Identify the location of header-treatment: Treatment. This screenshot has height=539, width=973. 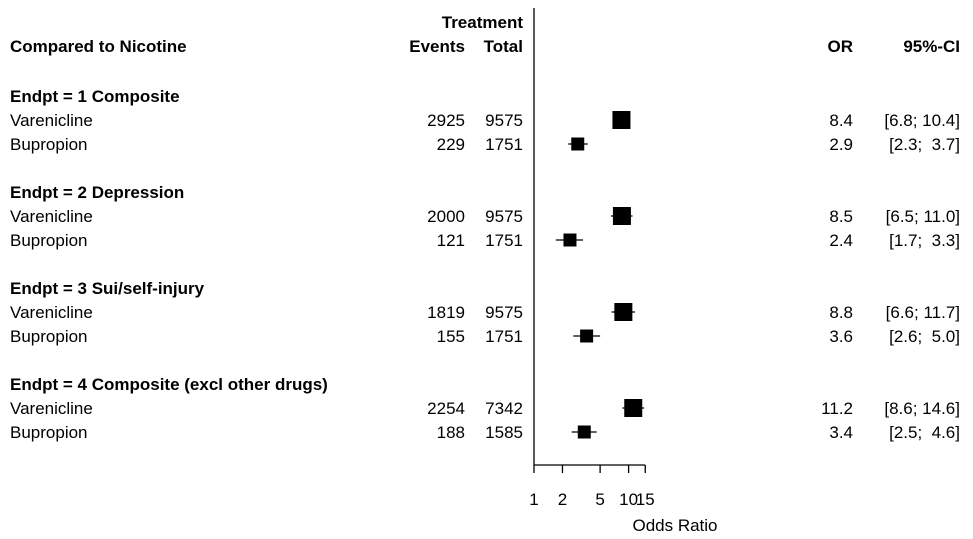
(483, 22).